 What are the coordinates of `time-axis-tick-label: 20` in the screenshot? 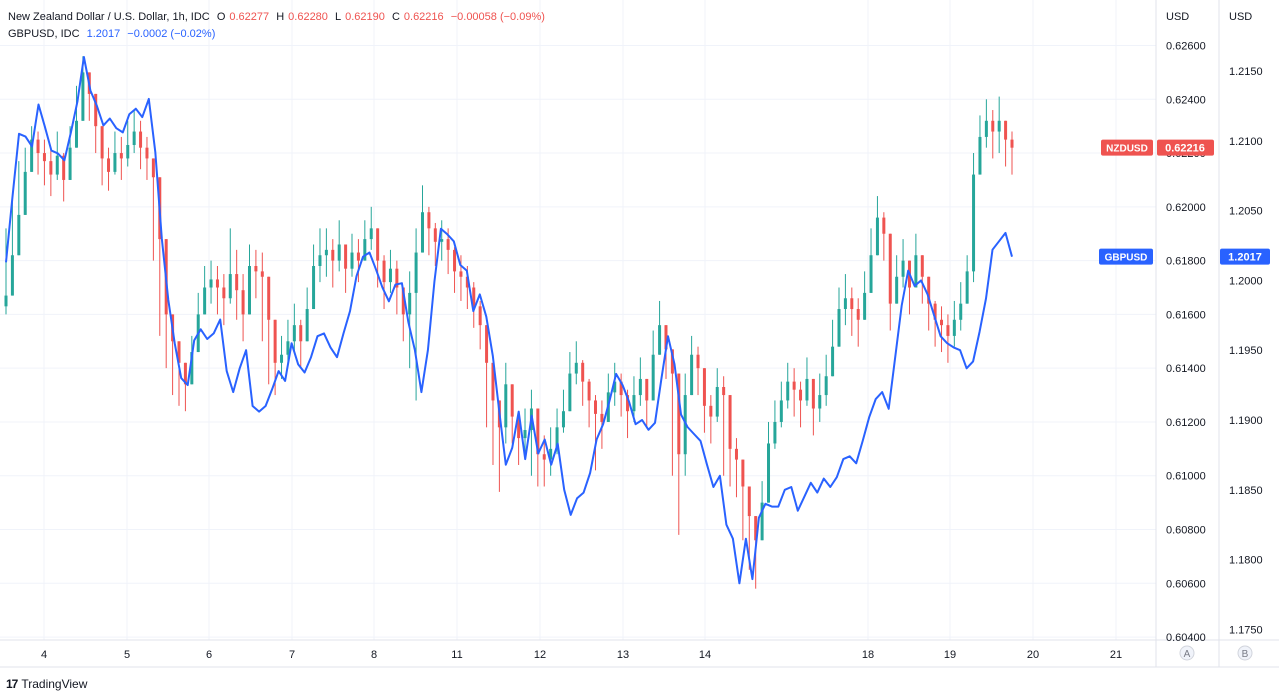 It's located at (1033, 655).